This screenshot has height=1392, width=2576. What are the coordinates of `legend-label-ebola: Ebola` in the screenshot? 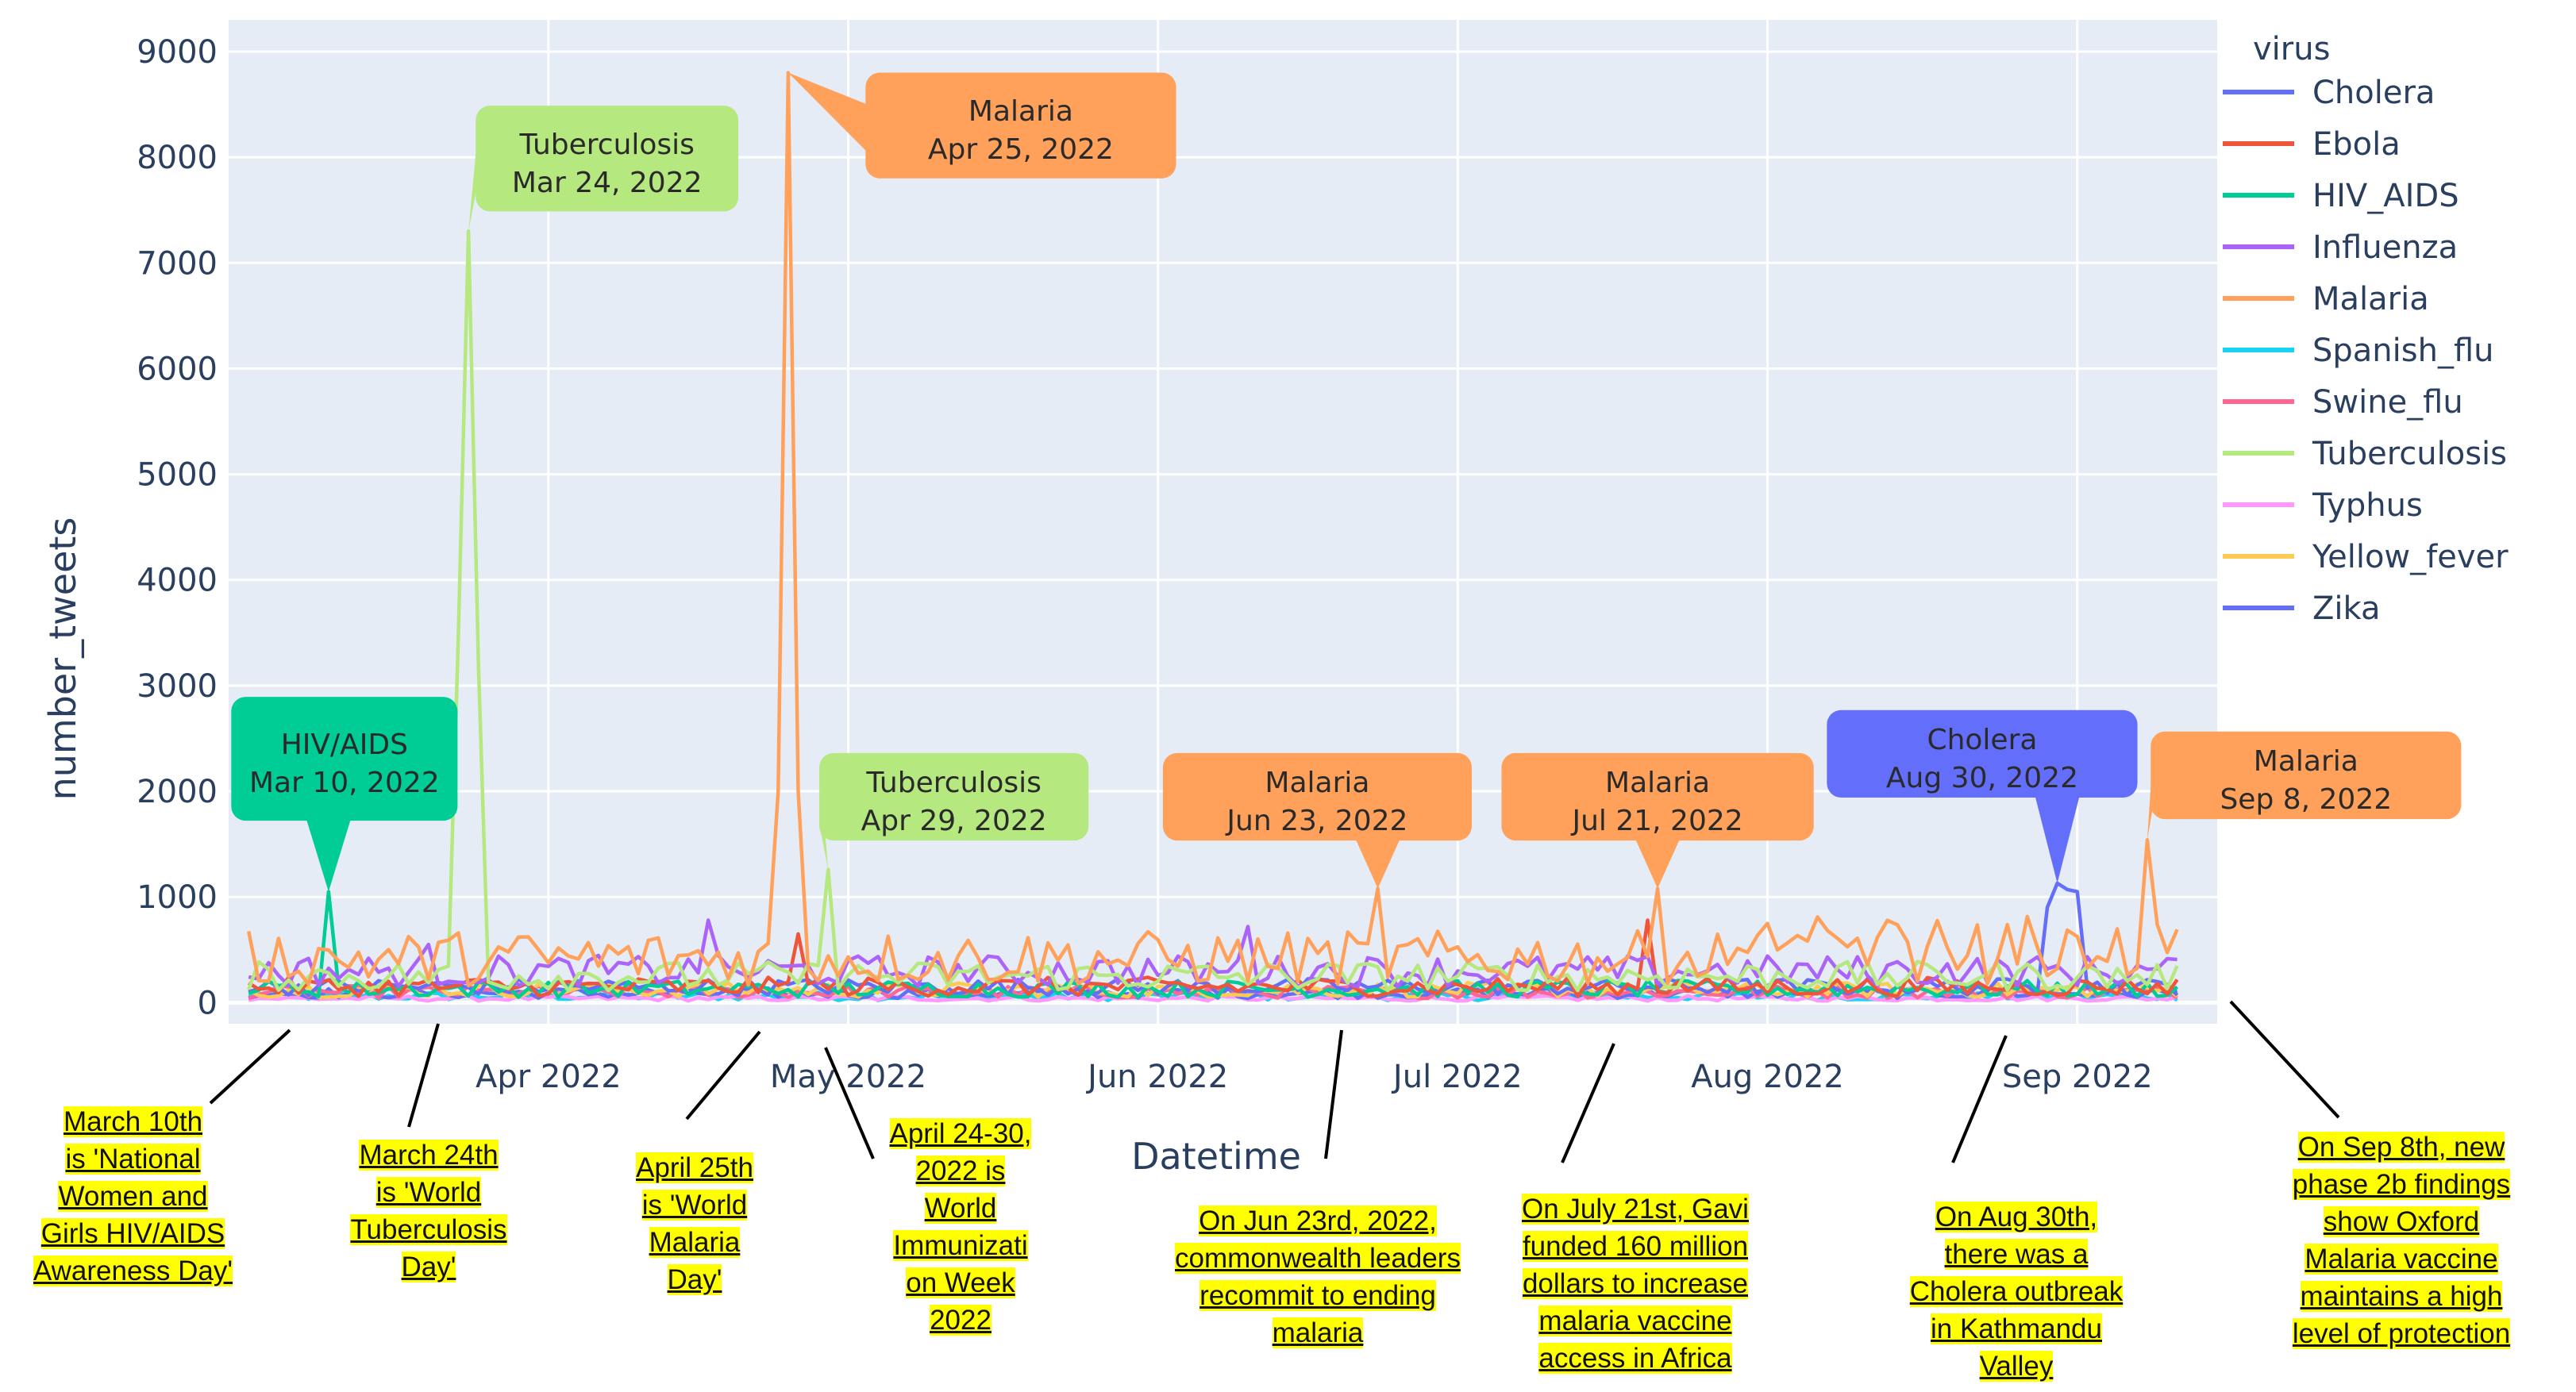 It's located at (2356, 144).